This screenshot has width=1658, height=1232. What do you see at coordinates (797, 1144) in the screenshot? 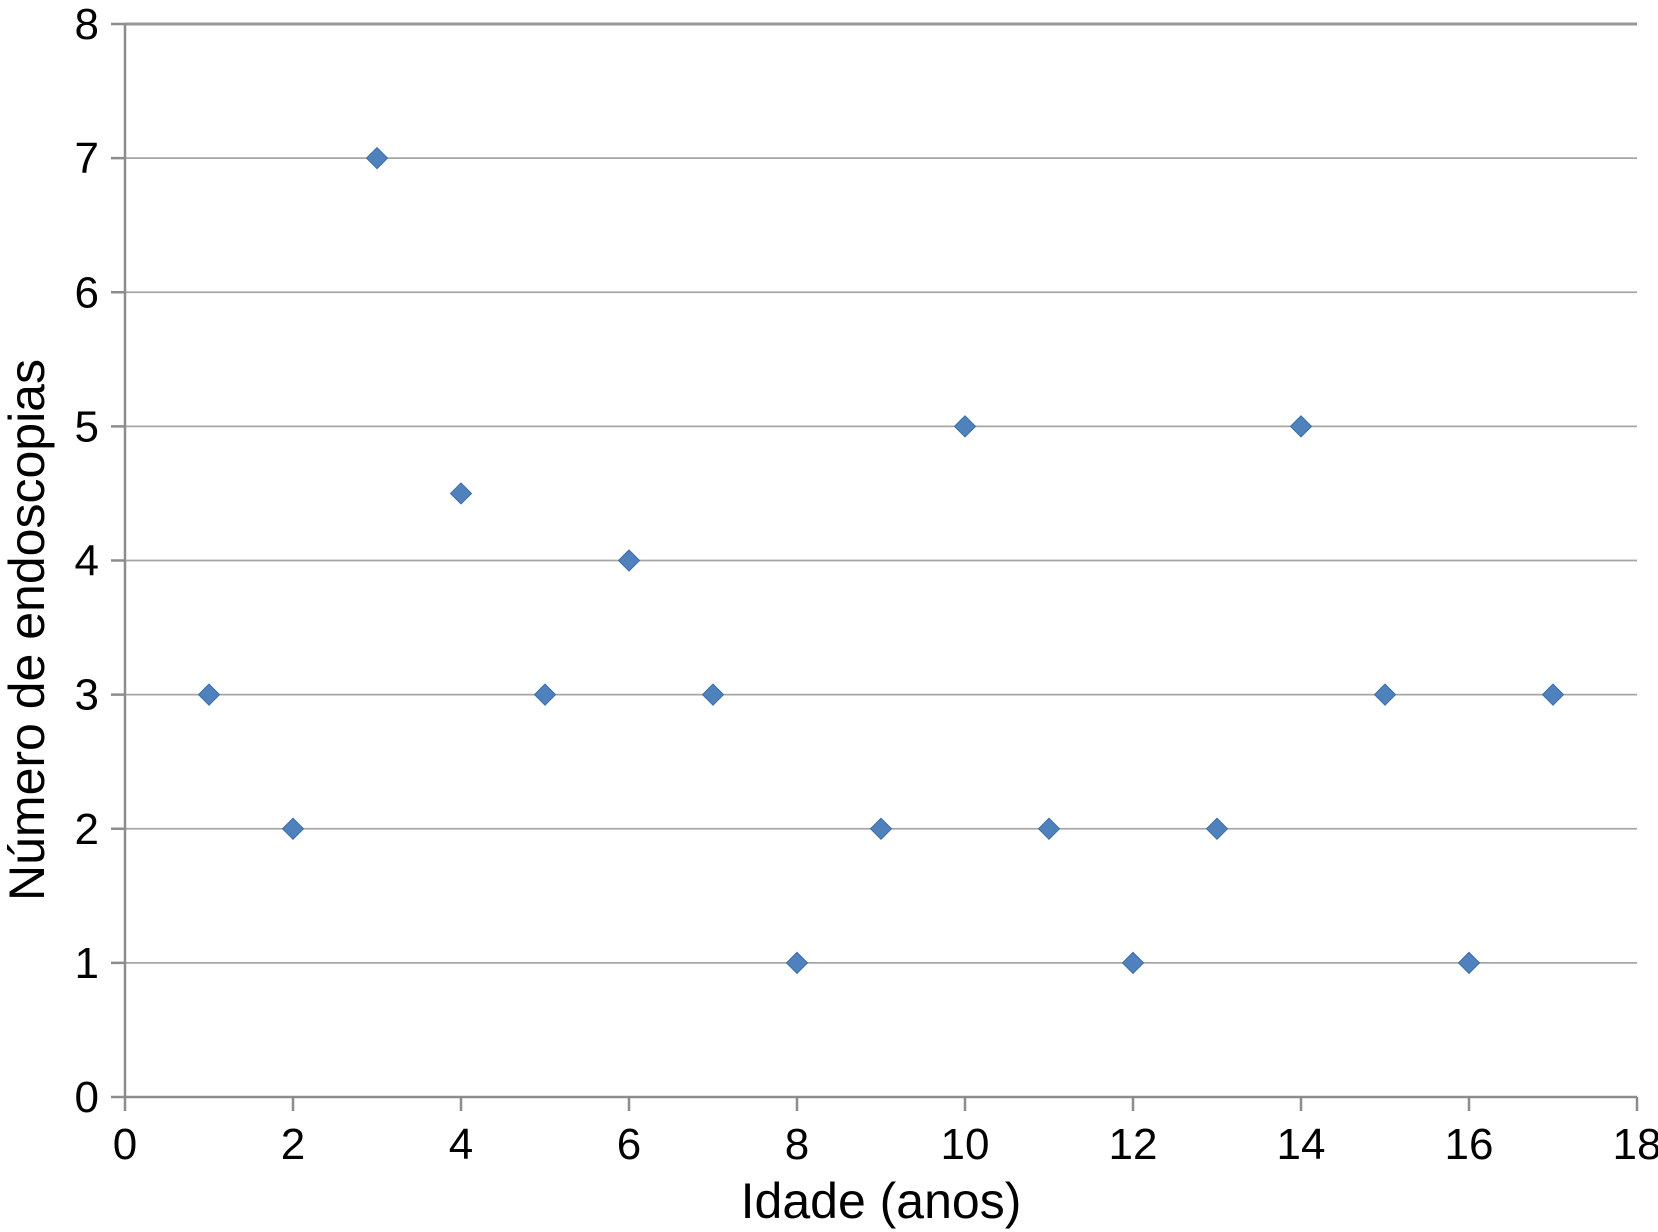
I see `x-tick-label-8: 8` at bounding box center [797, 1144].